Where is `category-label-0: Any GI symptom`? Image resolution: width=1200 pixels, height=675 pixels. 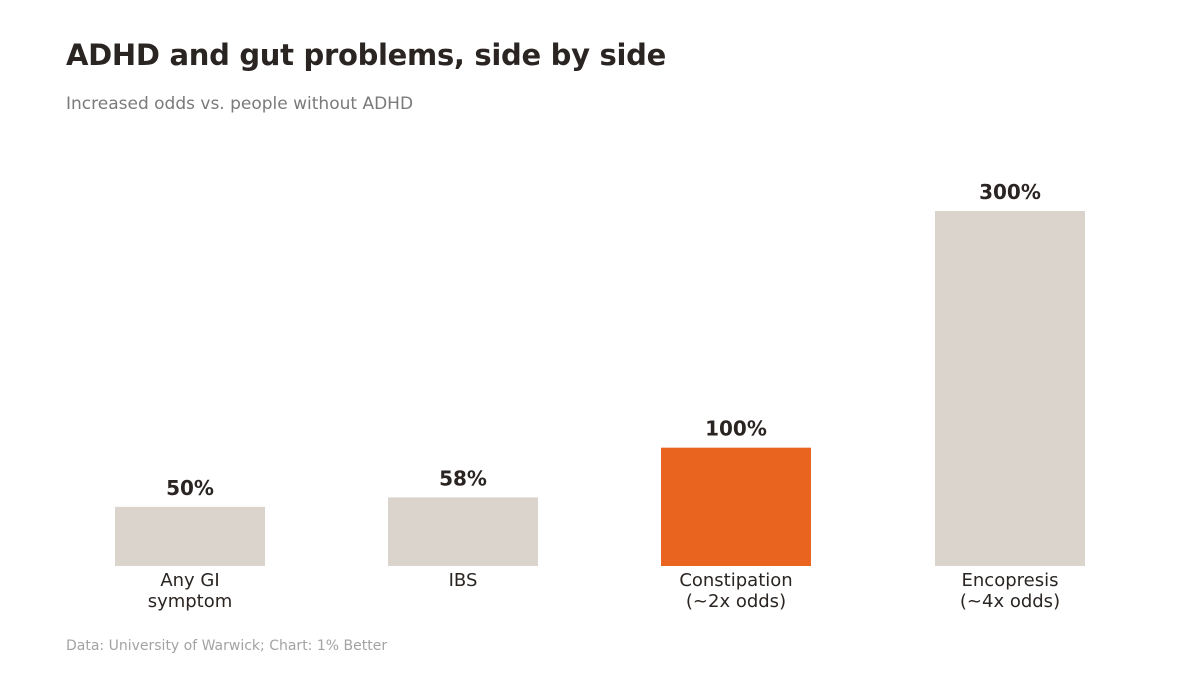
category-label-0: Any GI symptom is located at coordinates (190, 591).